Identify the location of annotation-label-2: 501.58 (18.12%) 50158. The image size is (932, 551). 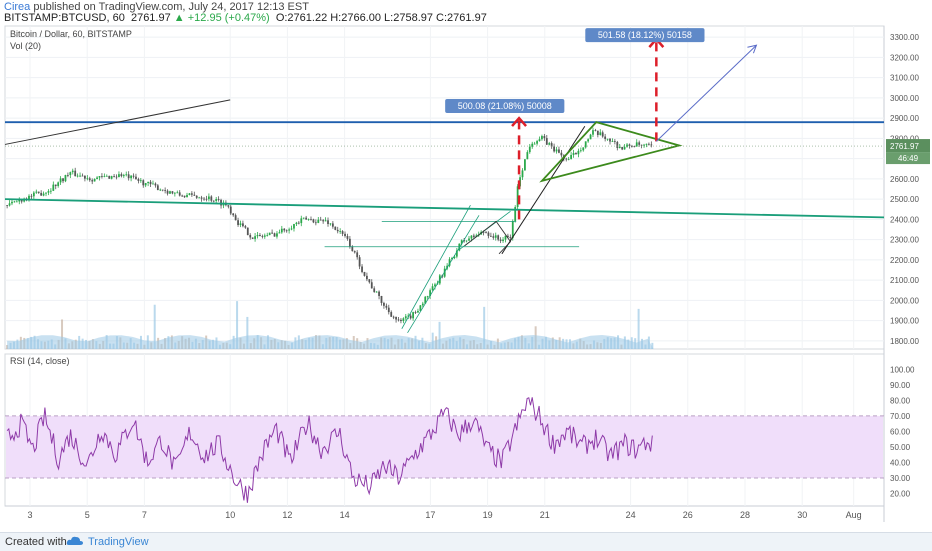
(645, 35).